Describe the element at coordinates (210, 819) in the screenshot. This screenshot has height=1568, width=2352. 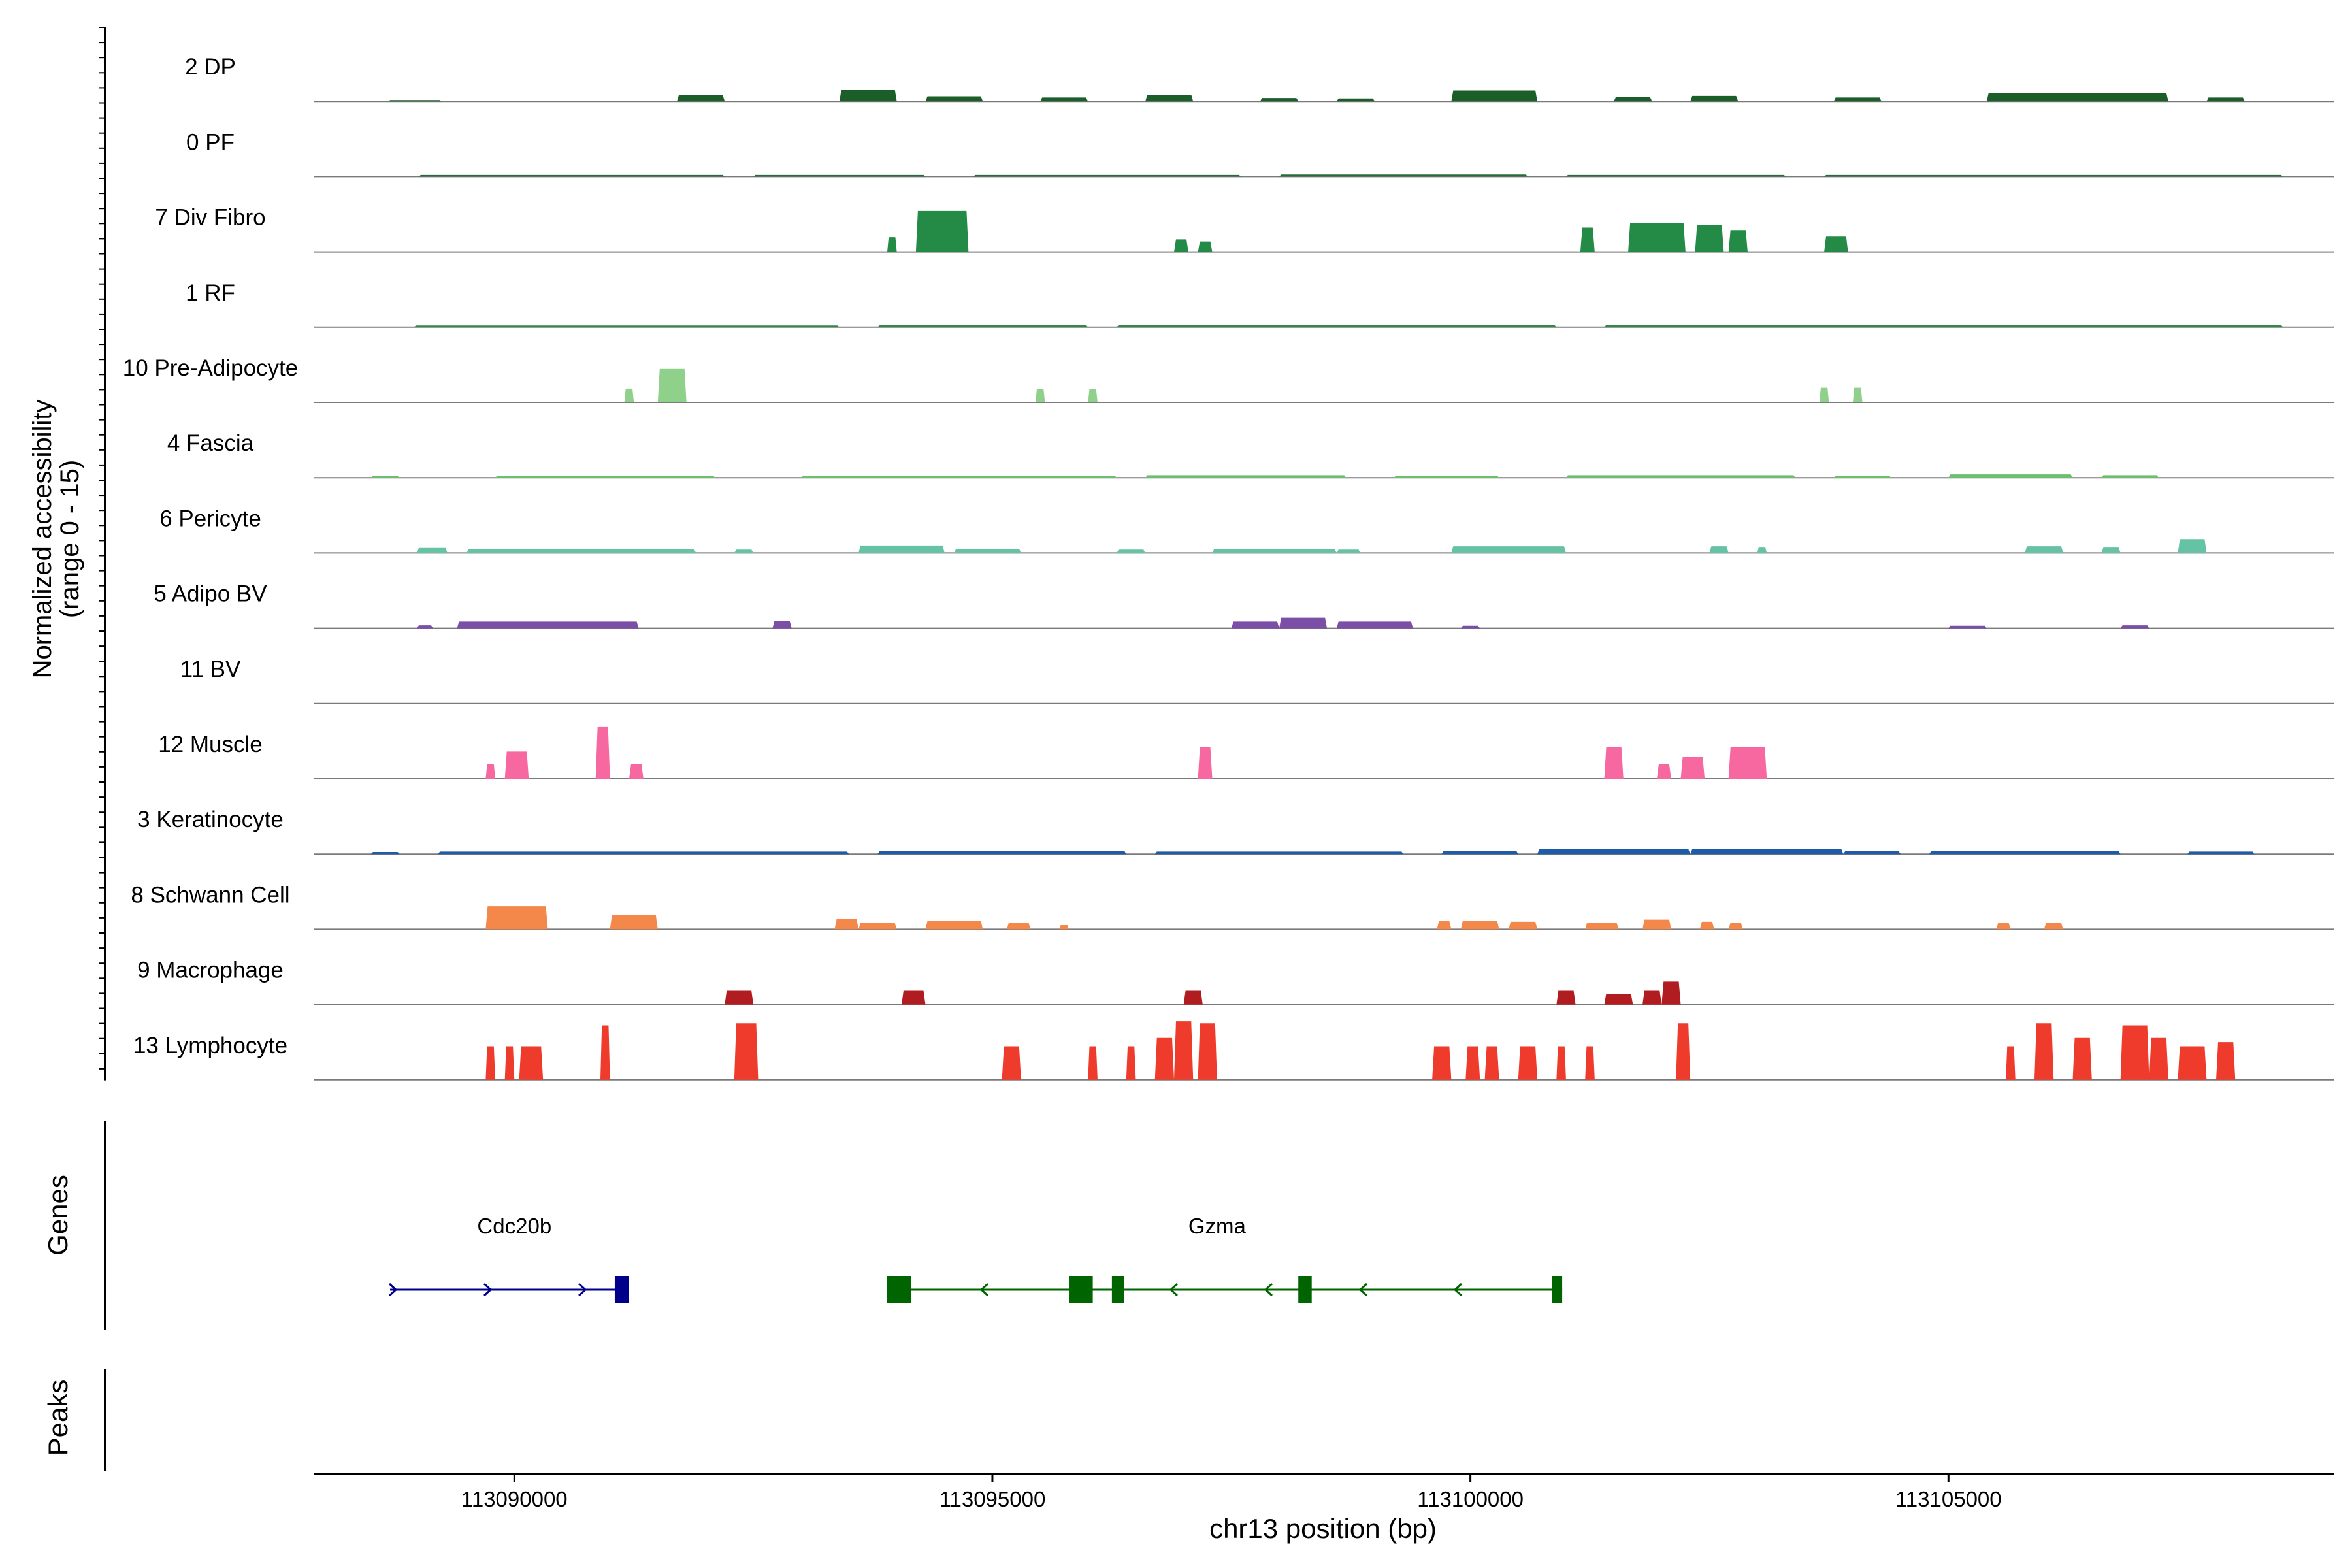
I see `track-label: 3 Keratinocyte` at that location.